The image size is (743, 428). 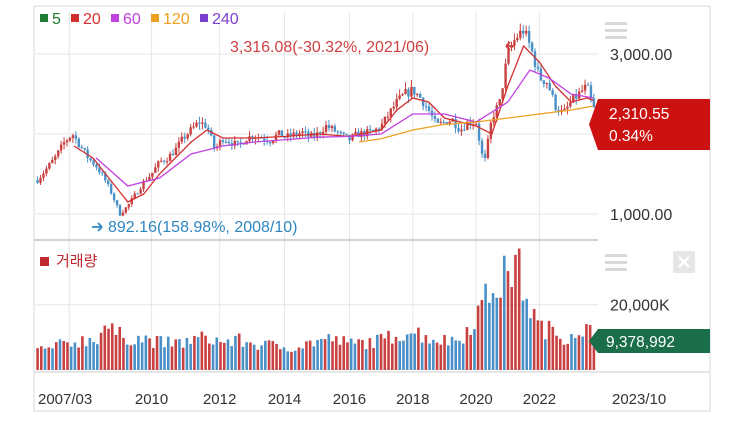 I want to click on ma-legend: 5 20 60 120 240, so click(x=139, y=19).